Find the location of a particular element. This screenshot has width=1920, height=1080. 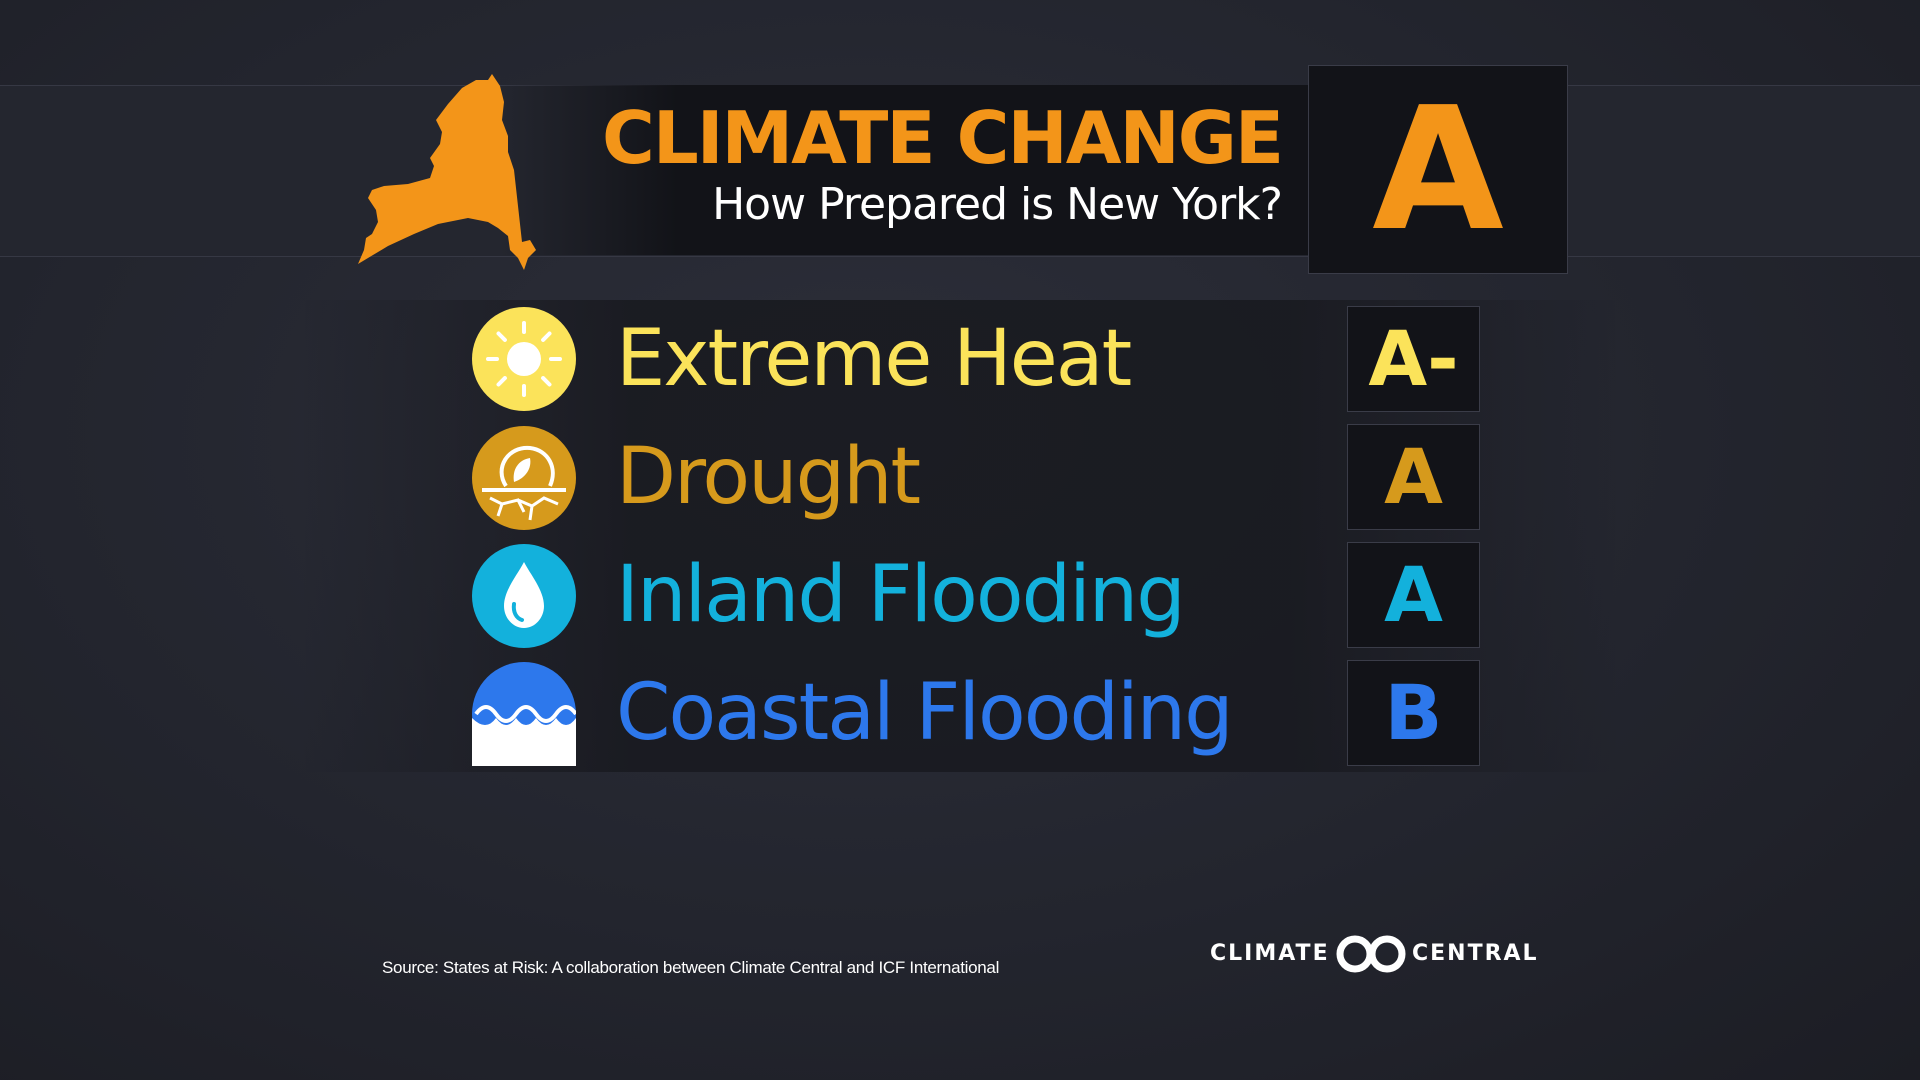

logo-text-right: CENTRAL is located at coordinates (1475, 953).